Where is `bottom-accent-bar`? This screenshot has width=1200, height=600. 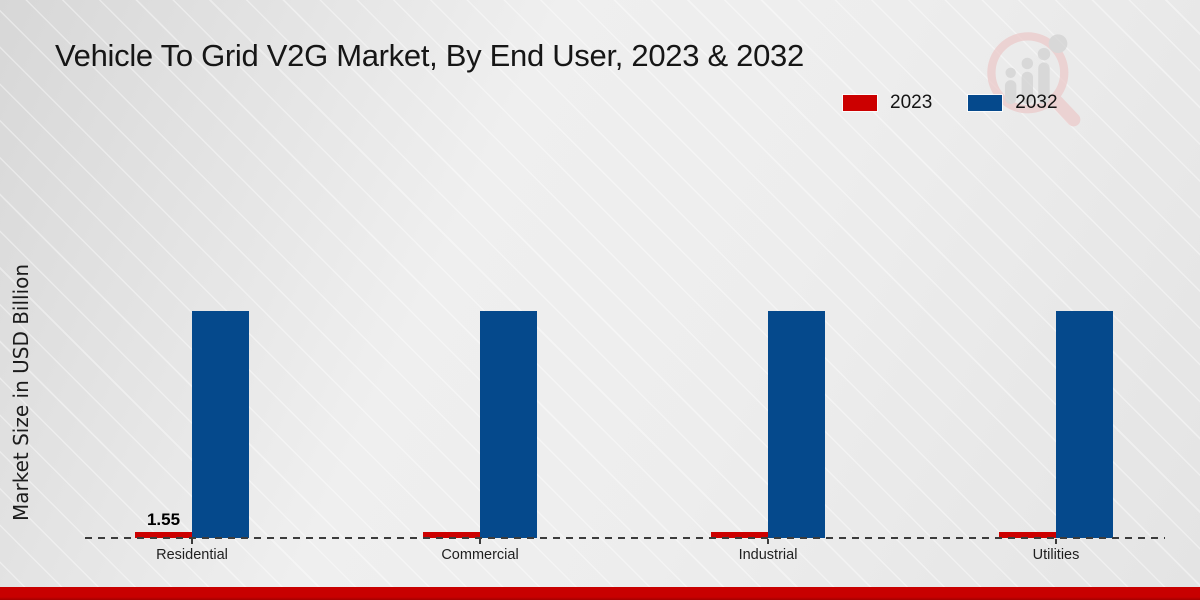
bottom-accent-bar is located at coordinates (600, 593).